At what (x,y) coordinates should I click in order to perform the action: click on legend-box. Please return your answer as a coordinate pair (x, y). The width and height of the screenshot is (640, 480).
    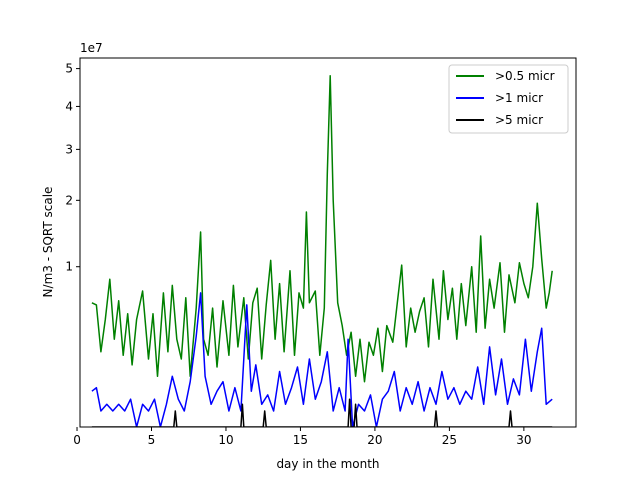
    Looking at the image, I should click on (508, 99).